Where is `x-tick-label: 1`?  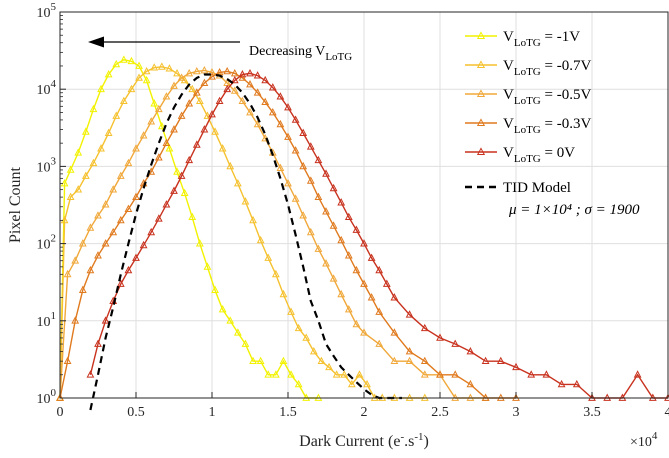 x-tick-label: 1 is located at coordinates (212, 412).